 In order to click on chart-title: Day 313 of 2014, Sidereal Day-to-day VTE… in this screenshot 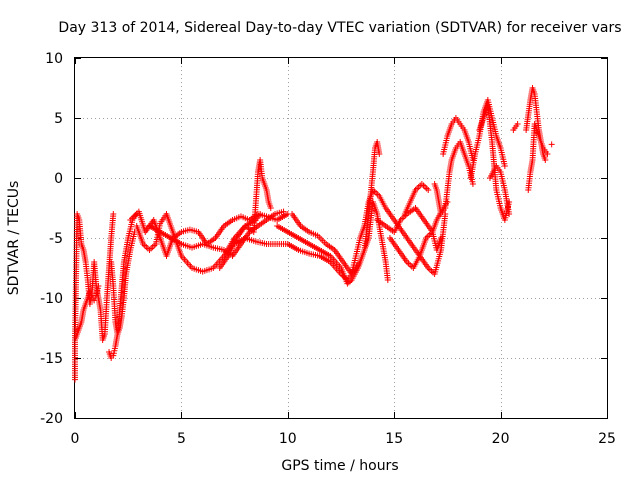, I will do `click(339, 28)`.